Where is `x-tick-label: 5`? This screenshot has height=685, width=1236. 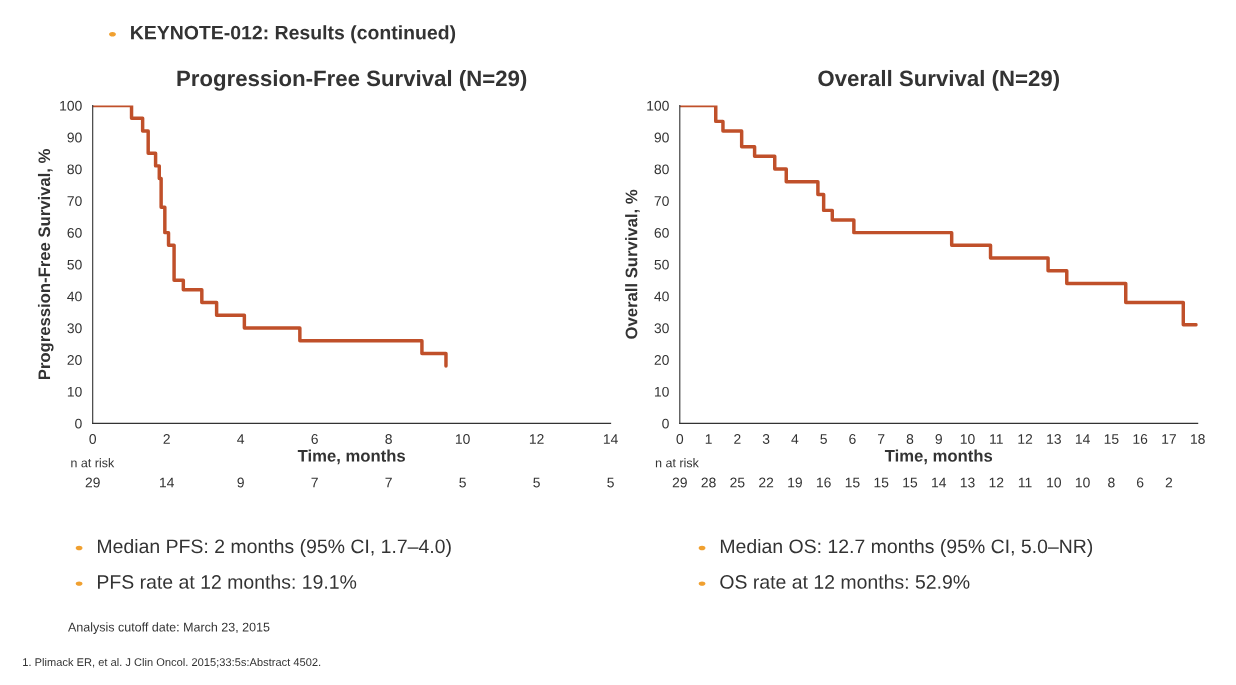 x-tick-label: 5 is located at coordinates (823, 439).